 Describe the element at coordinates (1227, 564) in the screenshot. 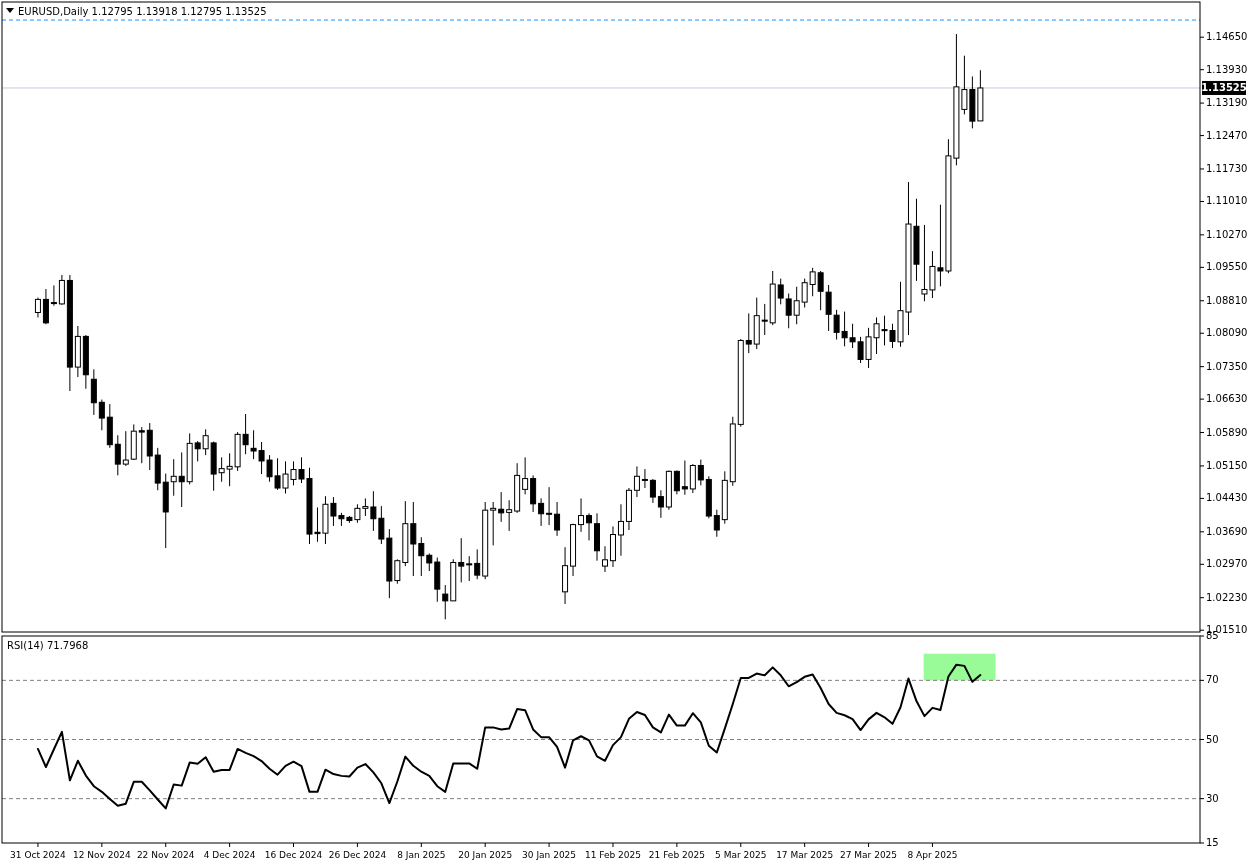

I see `y-tick-label: 1.02970` at that location.